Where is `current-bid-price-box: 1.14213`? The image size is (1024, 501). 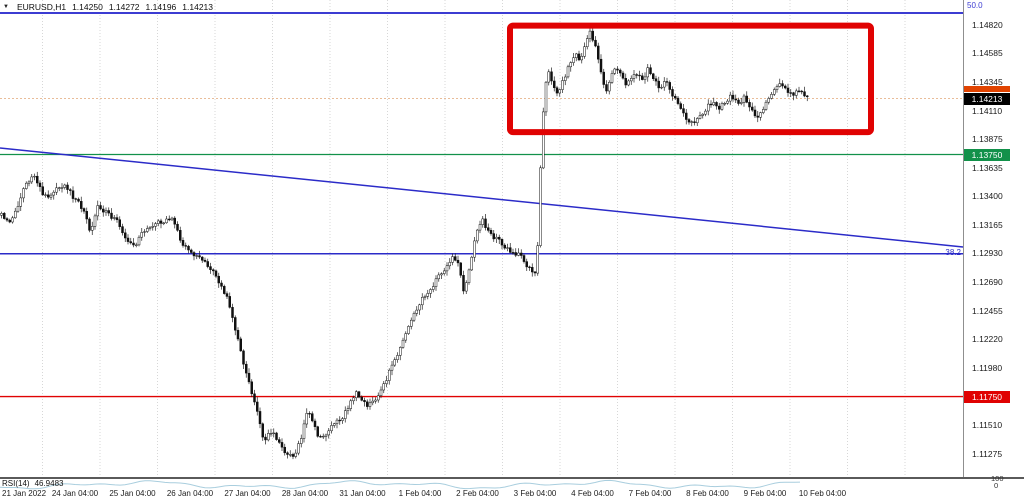
current-bid-price-box: 1.14213 is located at coordinates (987, 98).